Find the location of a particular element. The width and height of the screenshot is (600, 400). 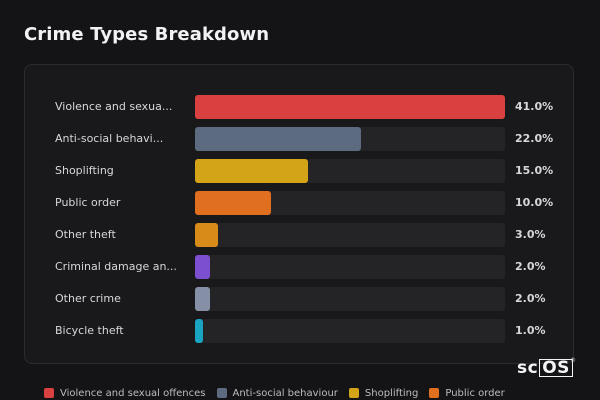

bar-value-label: 41.0% is located at coordinates (534, 106).